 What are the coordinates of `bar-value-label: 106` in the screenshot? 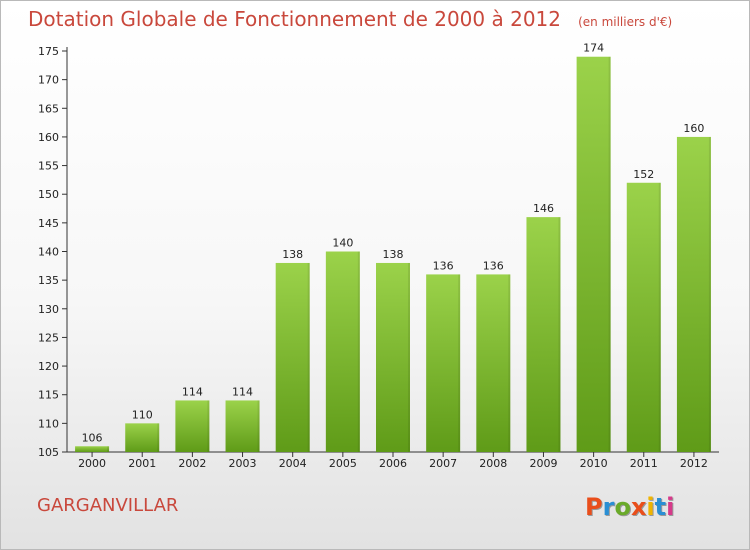 It's located at (92, 437).